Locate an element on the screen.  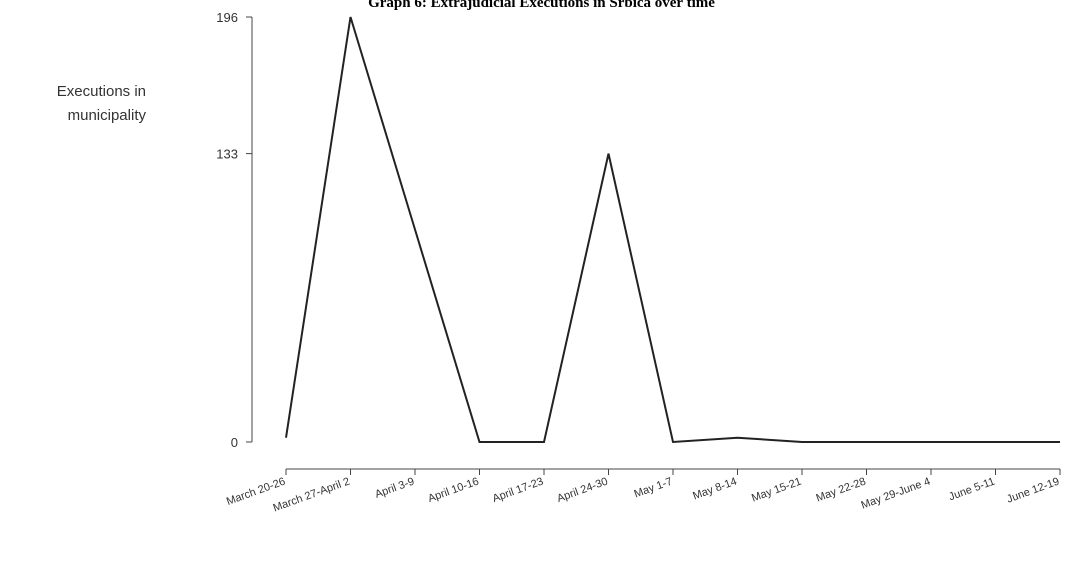
x-tick-label: June 12-19 is located at coordinates (1033, 491).